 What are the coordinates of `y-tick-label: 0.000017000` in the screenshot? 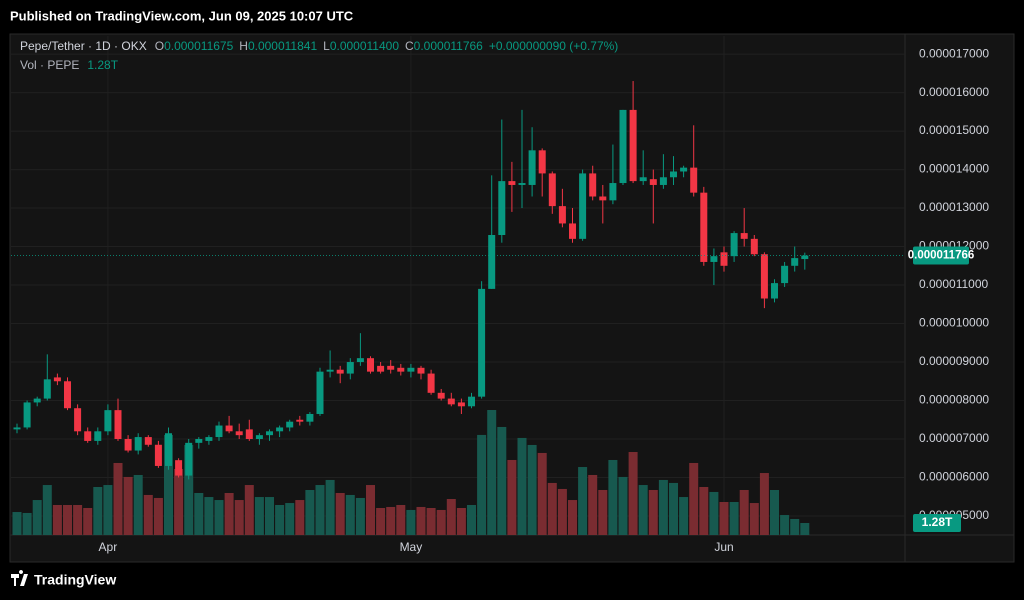 It's located at (954, 53).